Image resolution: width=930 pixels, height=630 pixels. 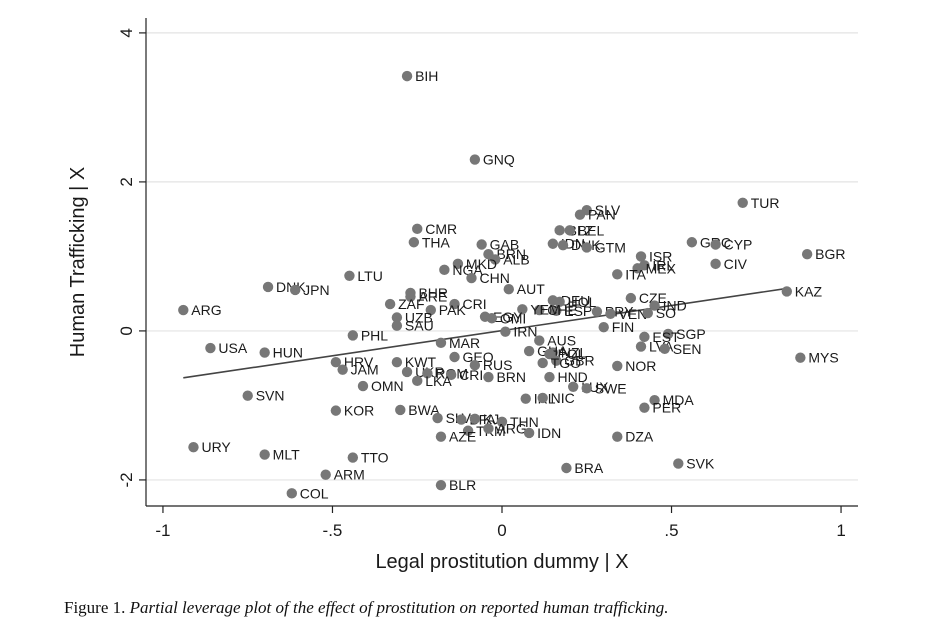 What do you see at coordinates (288, 353) in the screenshot?
I see `point-label: HUN` at bounding box center [288, 353].